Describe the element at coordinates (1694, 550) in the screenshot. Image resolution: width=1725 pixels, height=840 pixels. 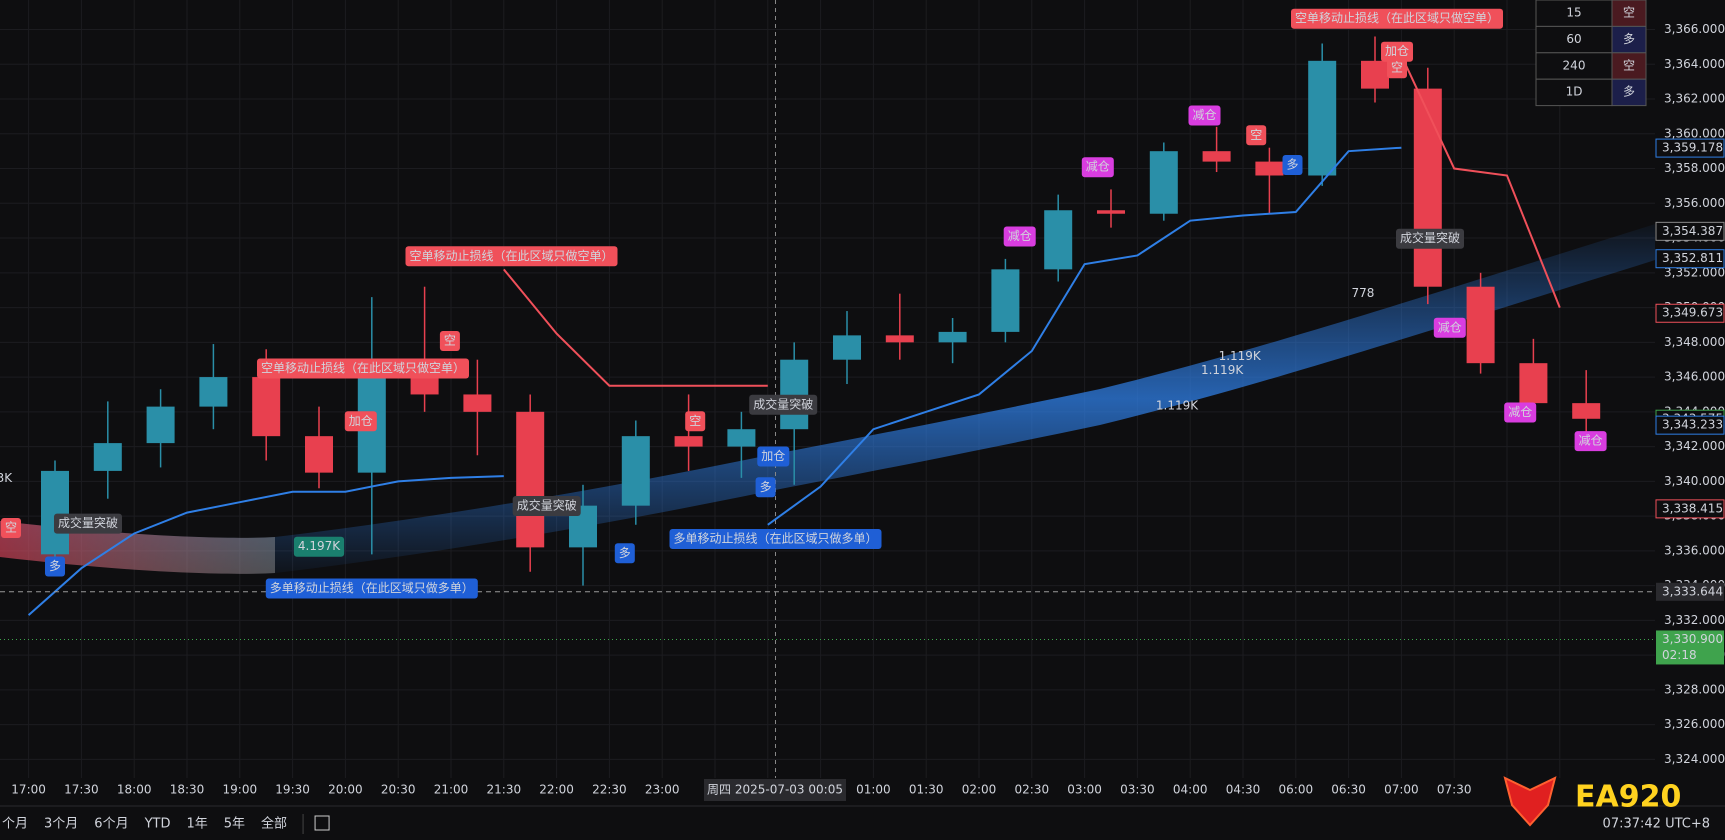
I see `y-tick-label: 3,336.000` at that location.